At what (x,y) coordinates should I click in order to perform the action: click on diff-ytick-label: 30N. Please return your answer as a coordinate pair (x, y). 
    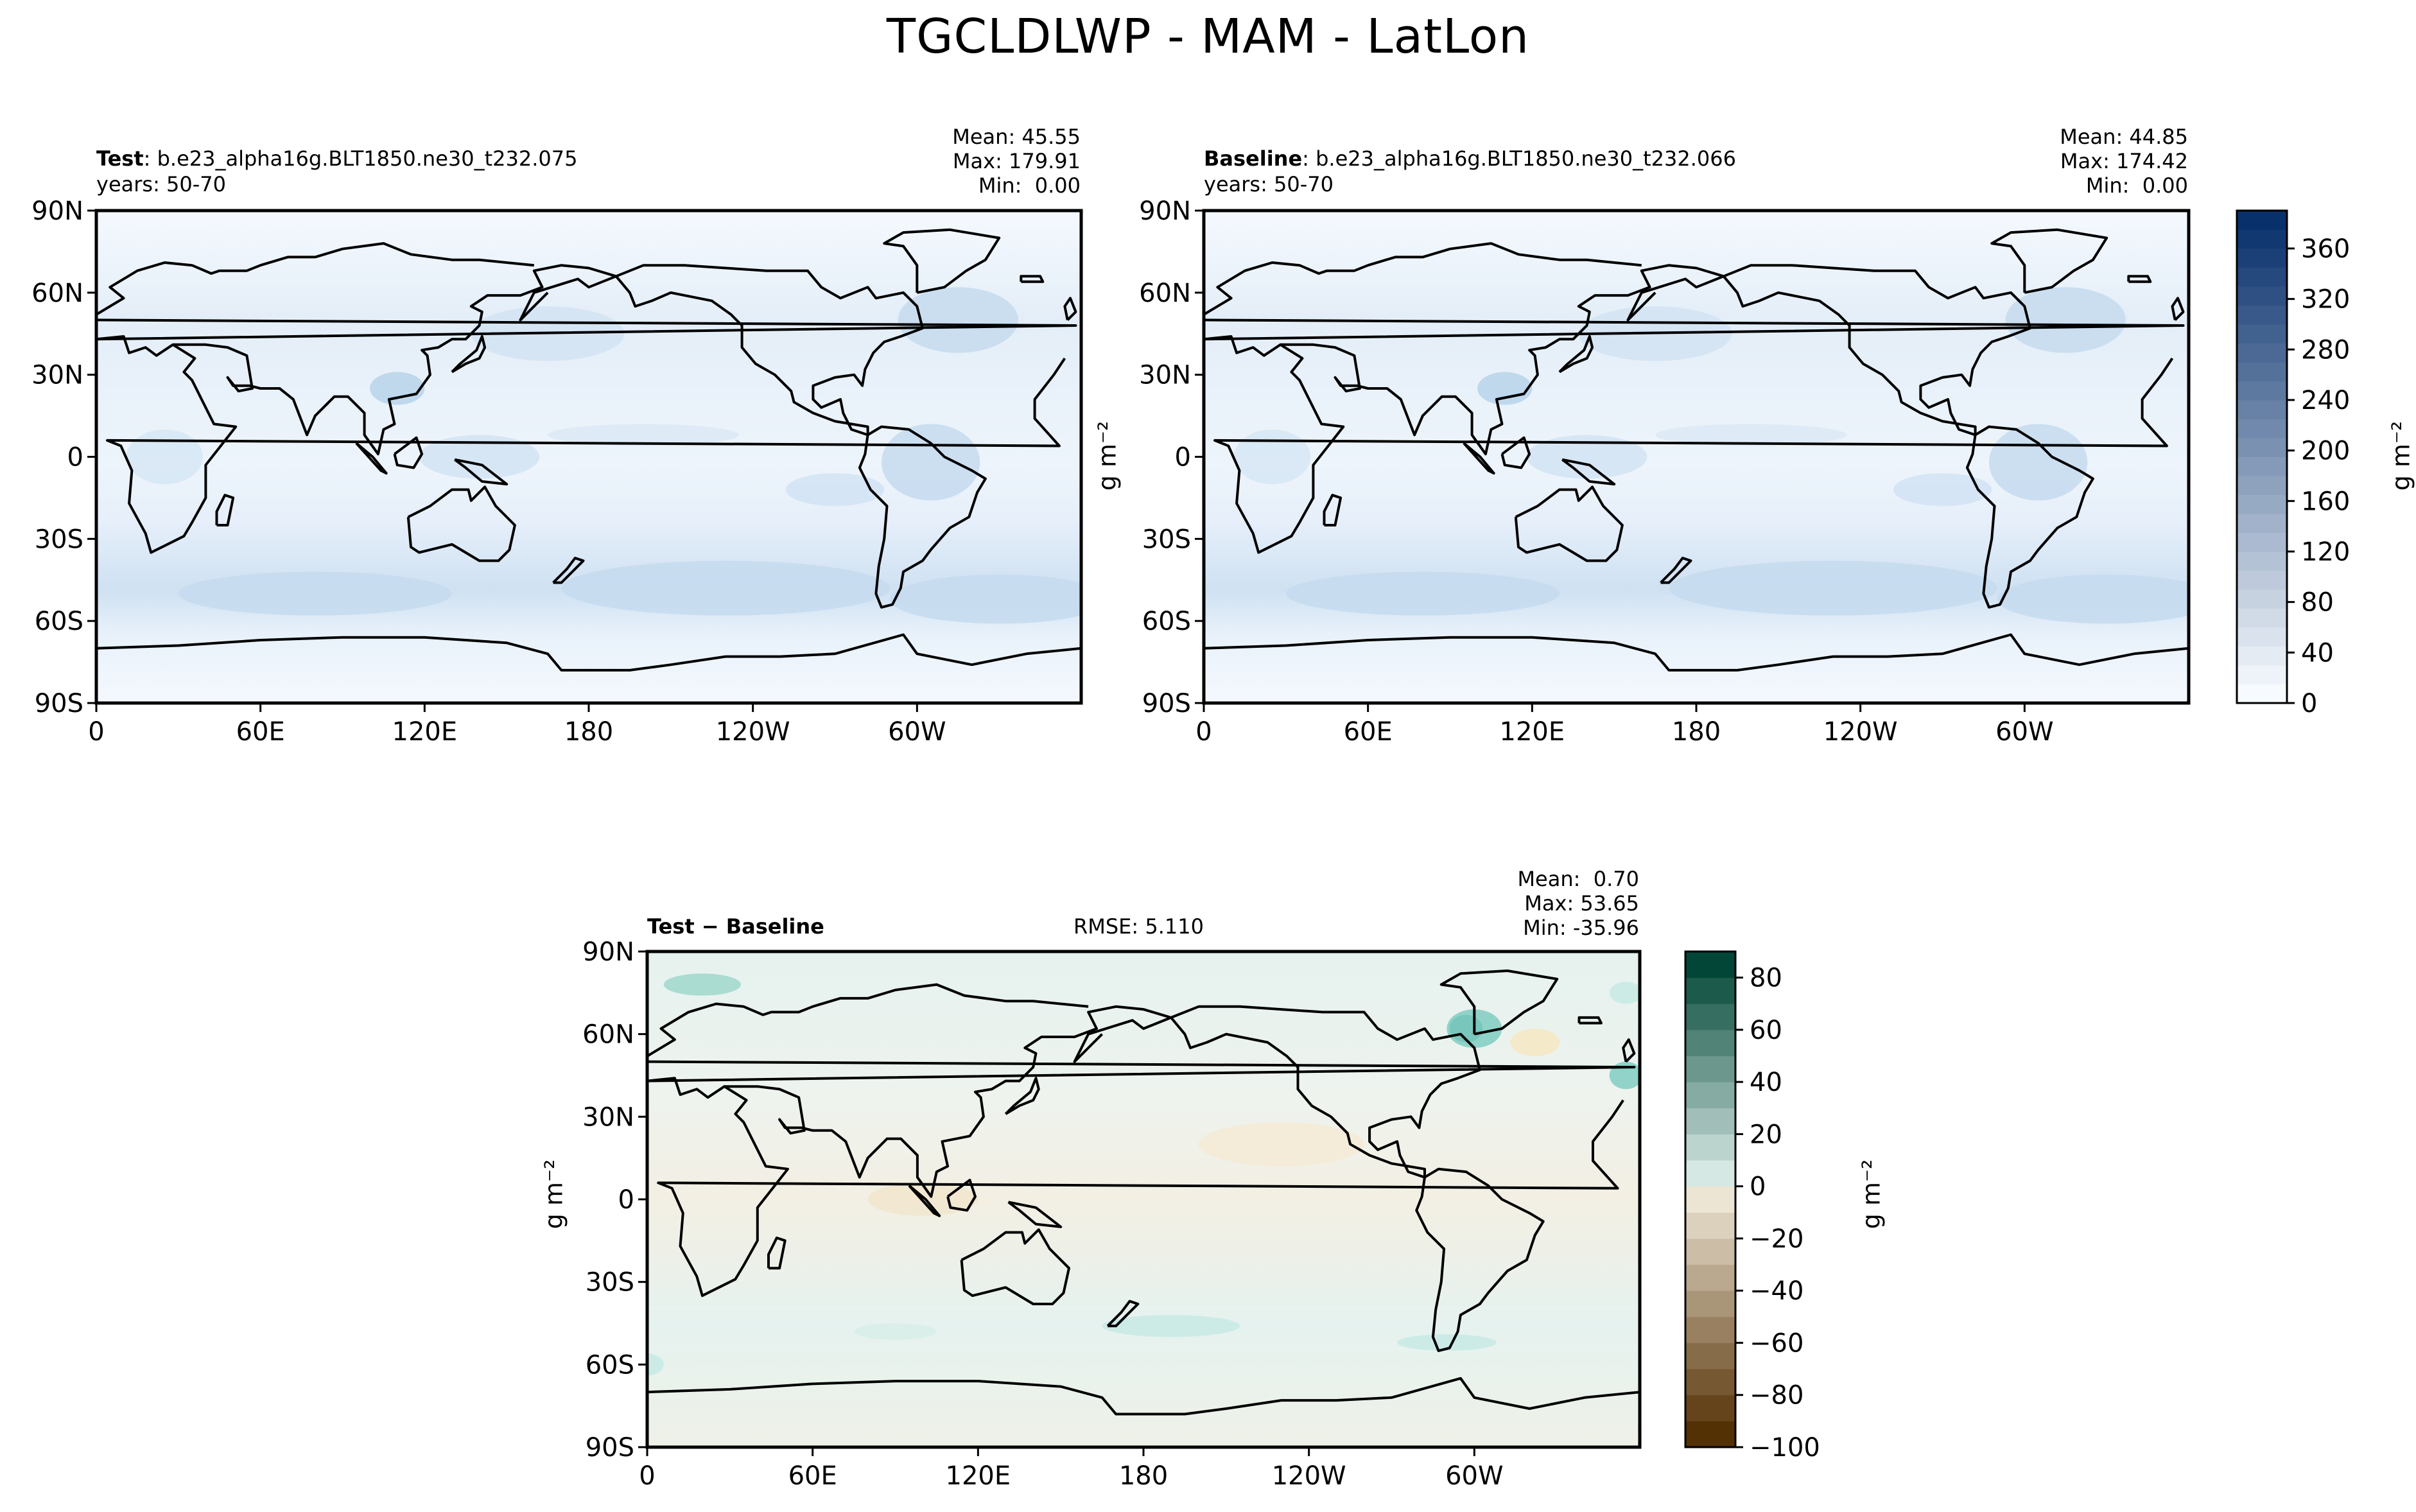
    Looking at the image, I should click on (608, 1117).